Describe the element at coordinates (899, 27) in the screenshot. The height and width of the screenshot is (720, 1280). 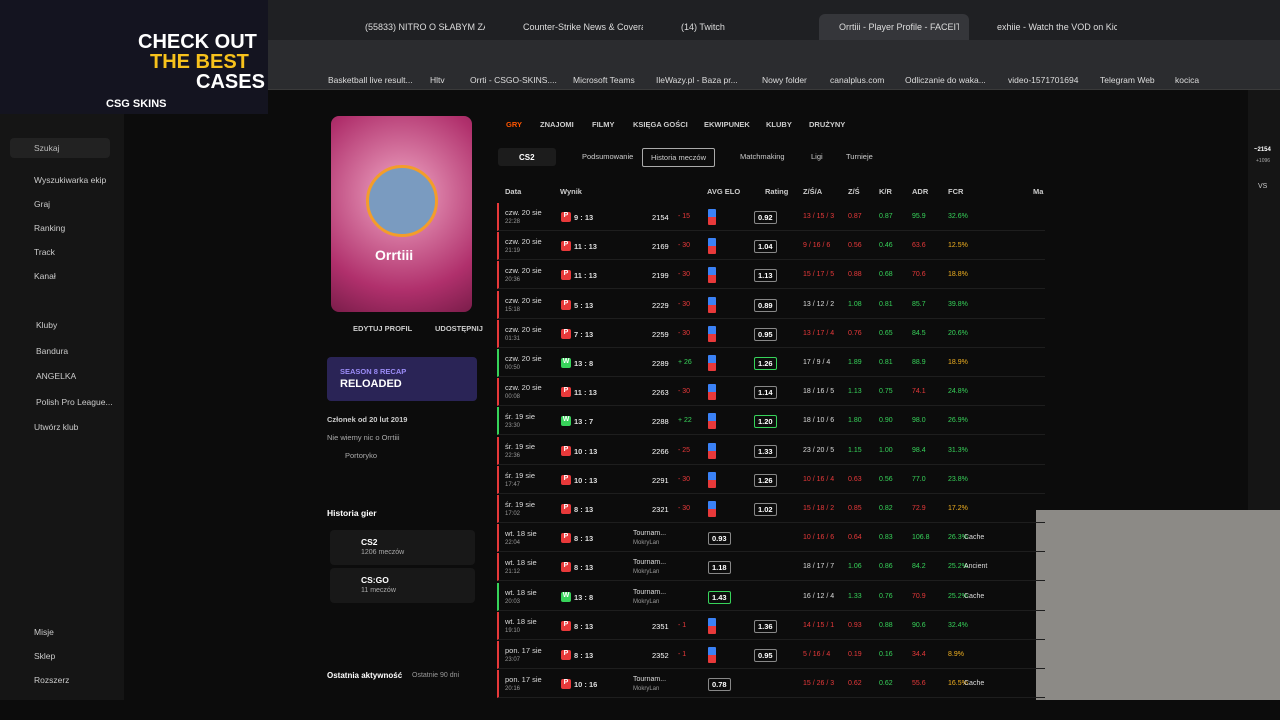
I see `tab-title: Orrtiii - Player Profile - FACEIT` at that location.